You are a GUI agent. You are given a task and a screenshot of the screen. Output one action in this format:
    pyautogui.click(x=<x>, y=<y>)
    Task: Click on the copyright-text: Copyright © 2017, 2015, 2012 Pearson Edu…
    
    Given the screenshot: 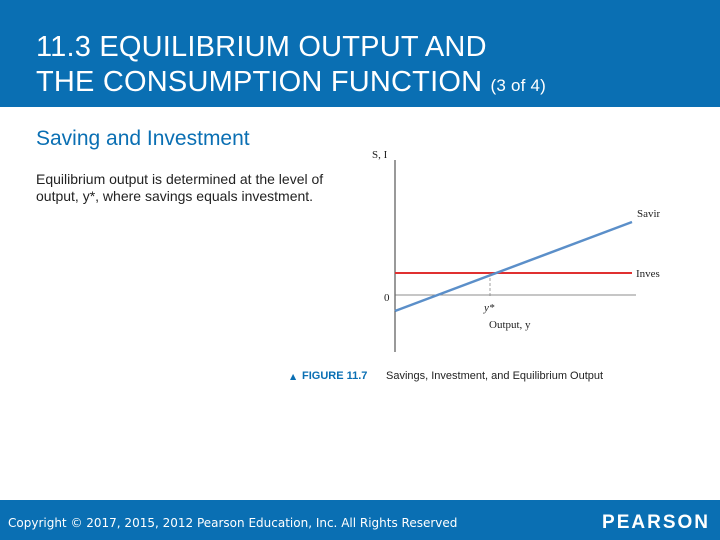 What is the action you would take?
    pyautogui.click(x=233, y=523)
    